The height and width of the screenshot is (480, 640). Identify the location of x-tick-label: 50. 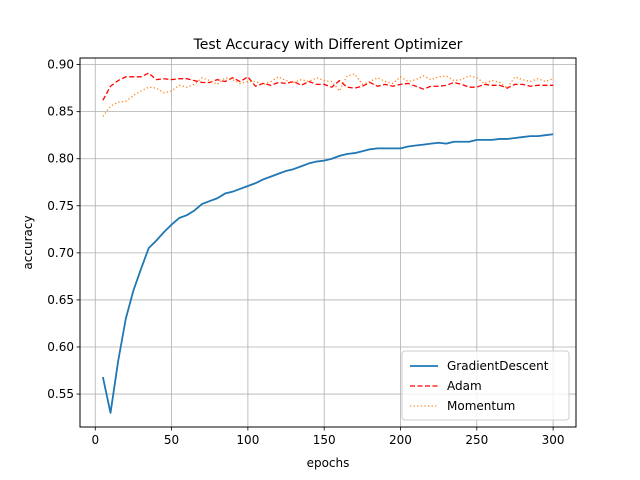
(171, 440).